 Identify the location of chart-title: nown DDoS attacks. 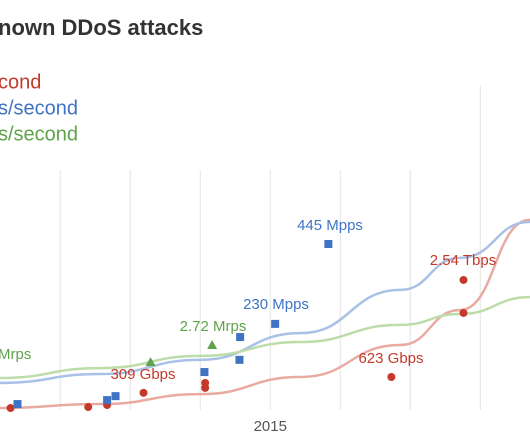
(101, 27).